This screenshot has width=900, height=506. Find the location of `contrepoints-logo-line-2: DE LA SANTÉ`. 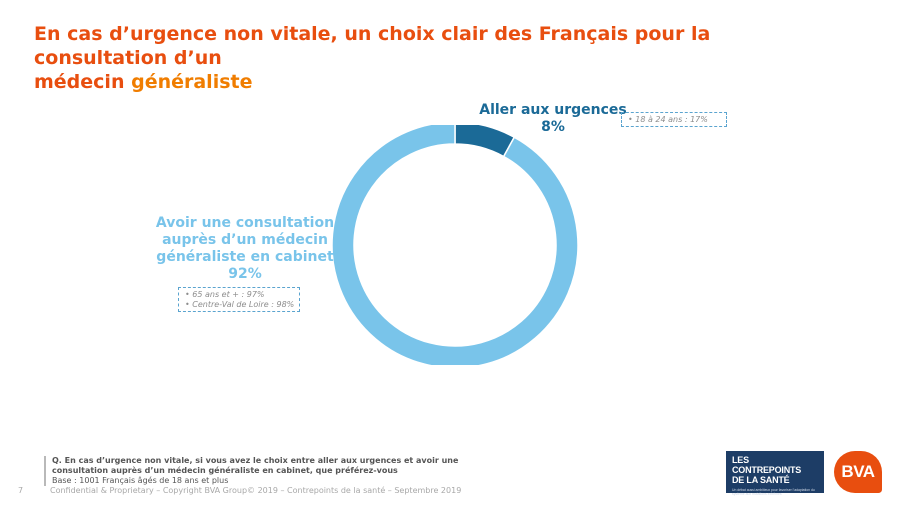

contrepoints-logo-line-2: DE LA SANTÉ is located at coordinates (761, 480).